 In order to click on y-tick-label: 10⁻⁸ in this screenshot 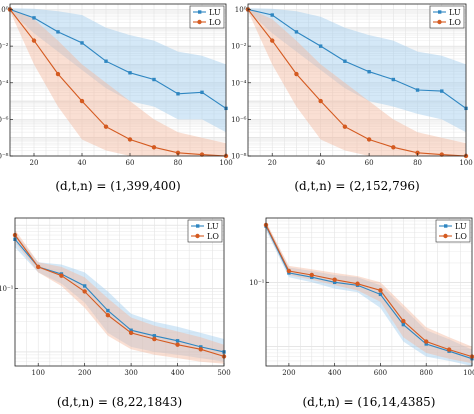, I will do `click(239, 157)`.